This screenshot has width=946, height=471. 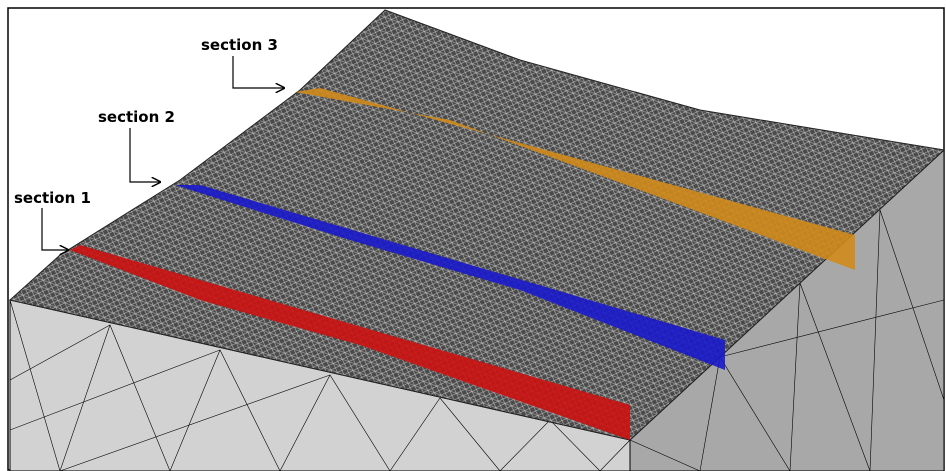 I want to click on label: section 3, so click(x=239, y=45).